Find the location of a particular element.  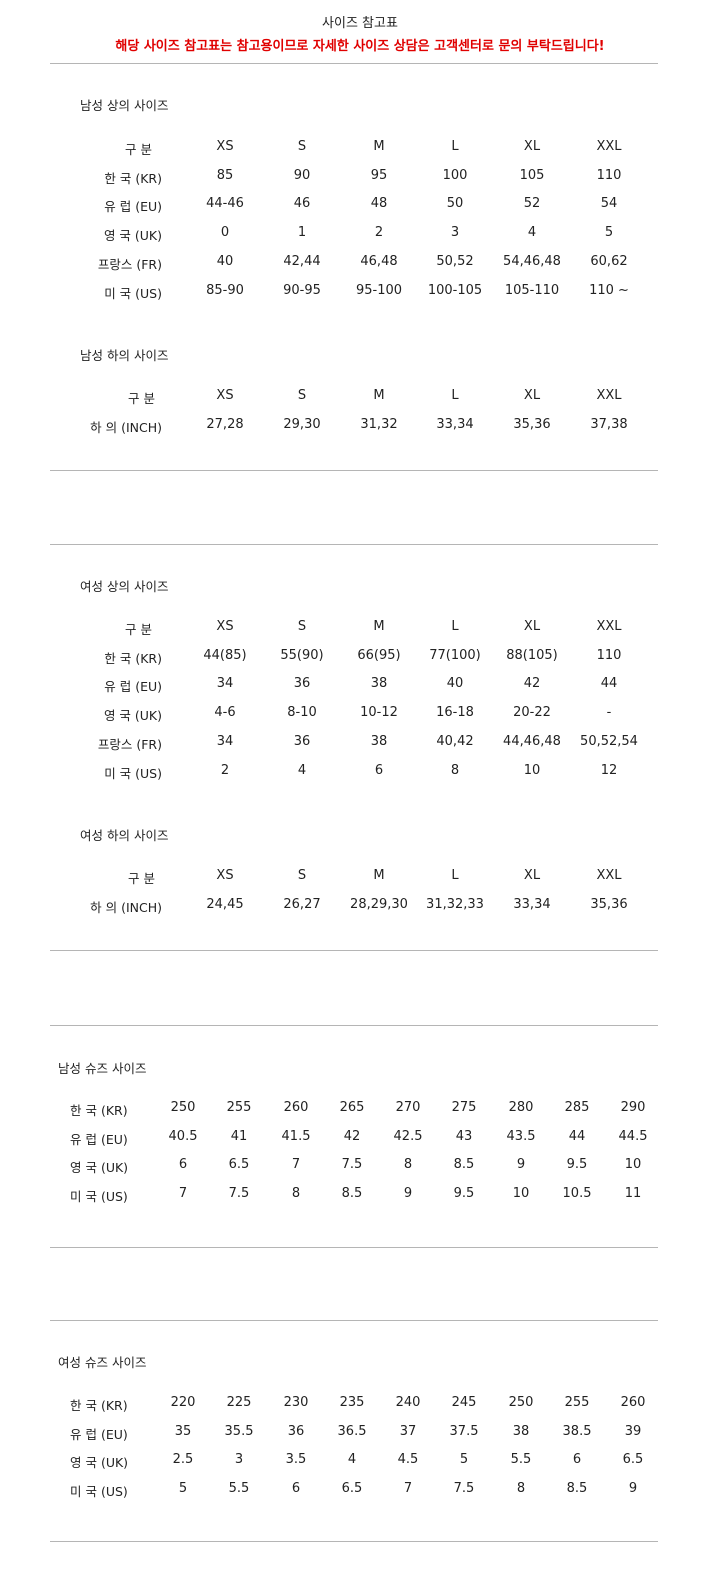

row-label: 하 의 (INCH) is located at coordinates (126, 427).